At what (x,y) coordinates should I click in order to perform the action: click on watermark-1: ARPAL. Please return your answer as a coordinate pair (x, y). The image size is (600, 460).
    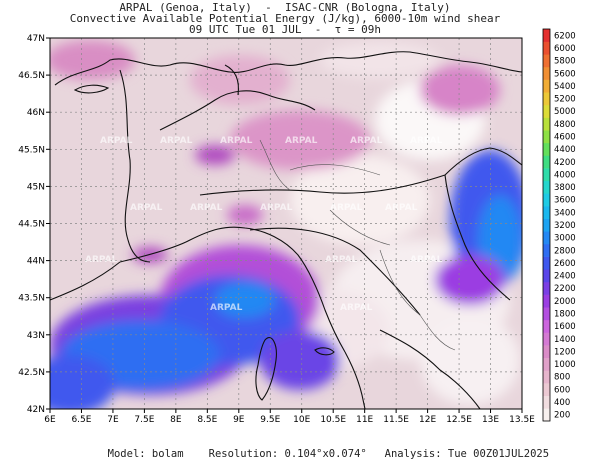
    Looking at the image, I should click on (116, 141).